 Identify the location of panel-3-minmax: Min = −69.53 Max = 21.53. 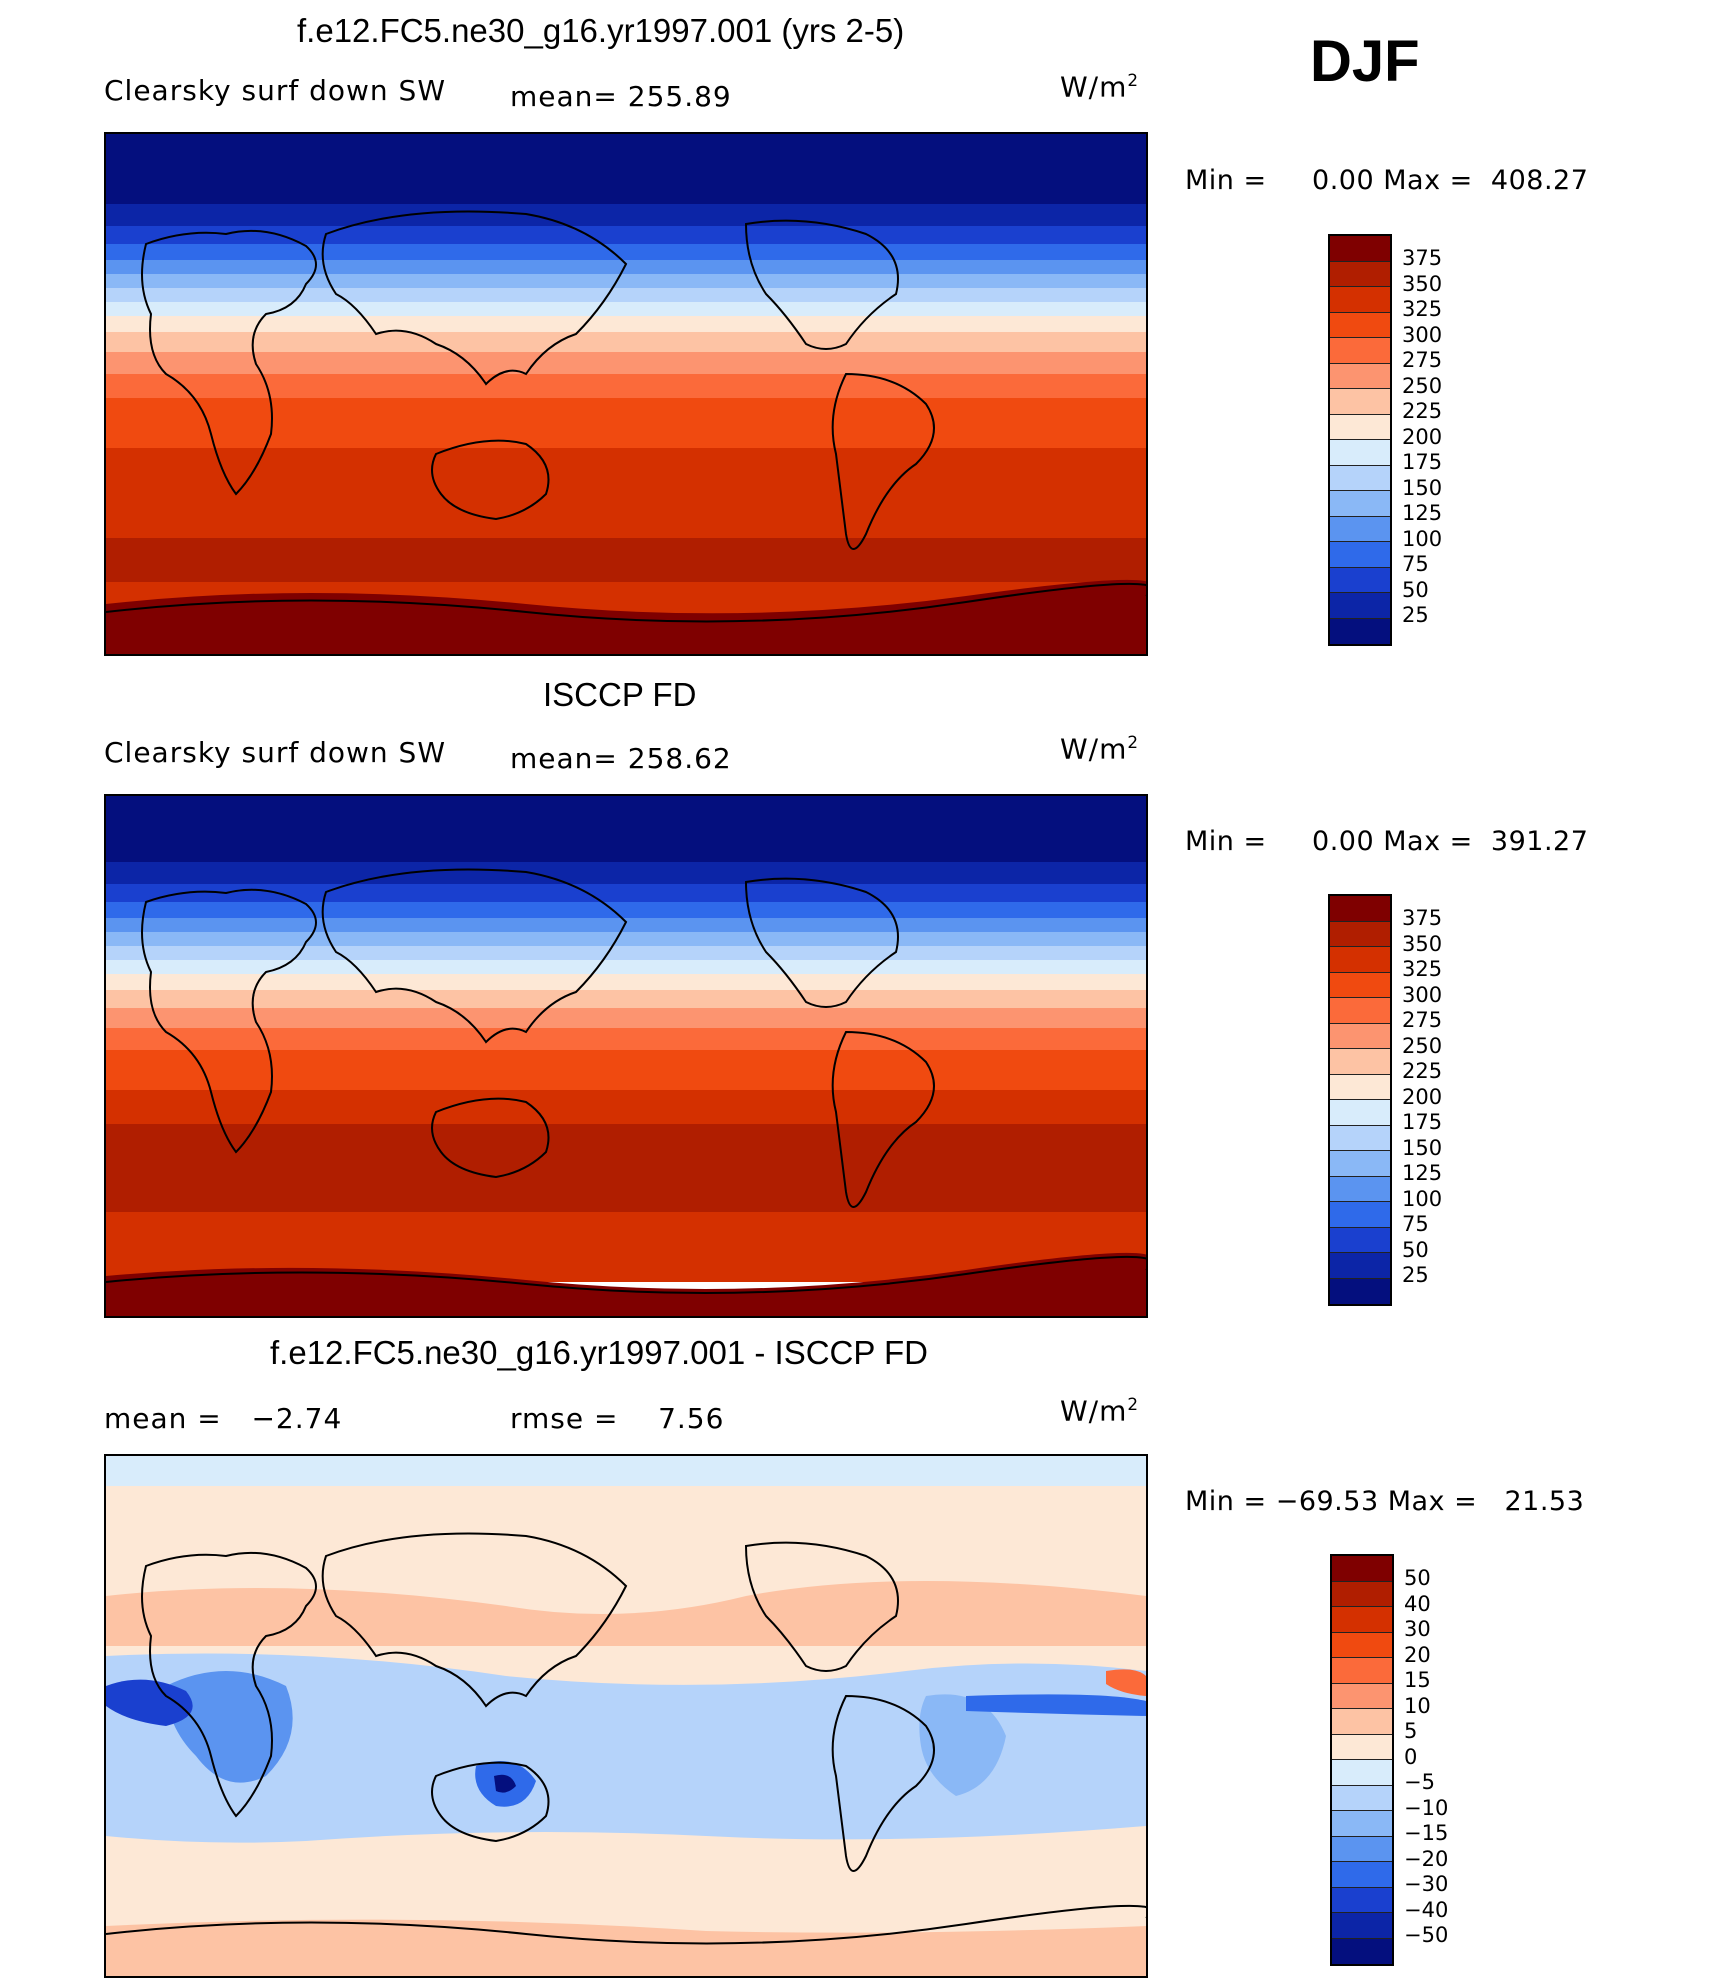
(1385, 1501).